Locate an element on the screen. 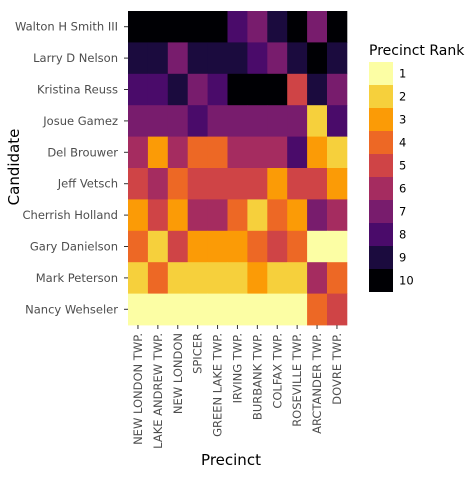  legend-label: 10 is located at coordinates (406, 281).